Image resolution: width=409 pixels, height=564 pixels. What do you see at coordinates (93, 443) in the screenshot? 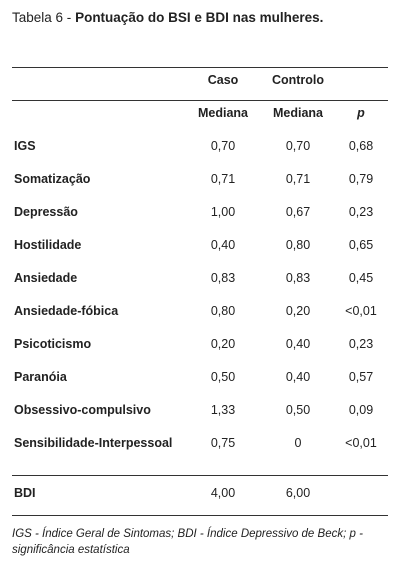
I see `row-label: Sensibilidade-Interpessoal` at bounding box center [93, 443].